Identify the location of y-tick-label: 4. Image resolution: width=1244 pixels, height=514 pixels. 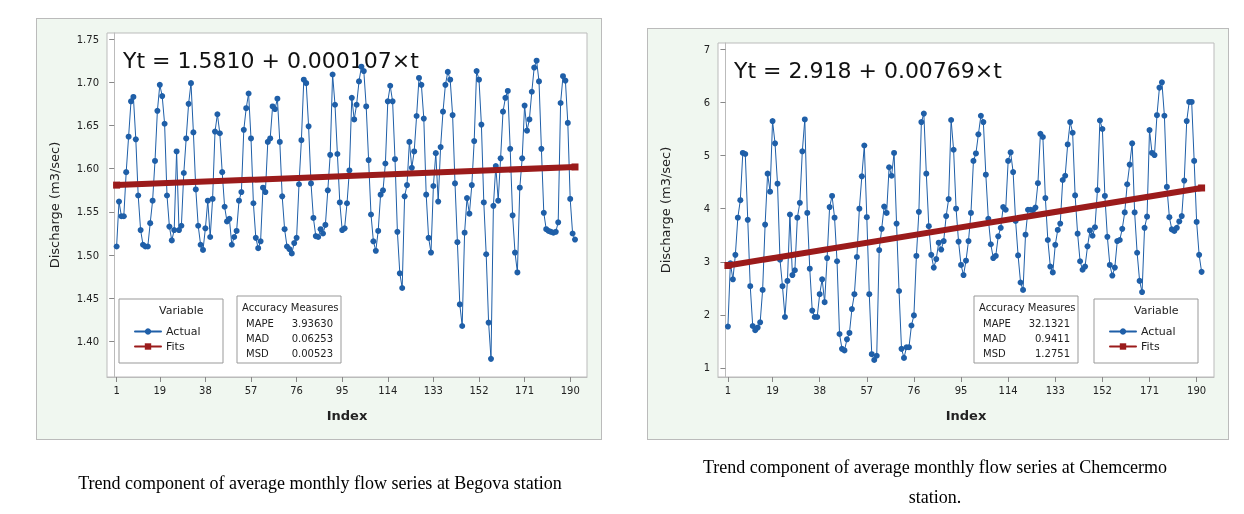
(706, 209).